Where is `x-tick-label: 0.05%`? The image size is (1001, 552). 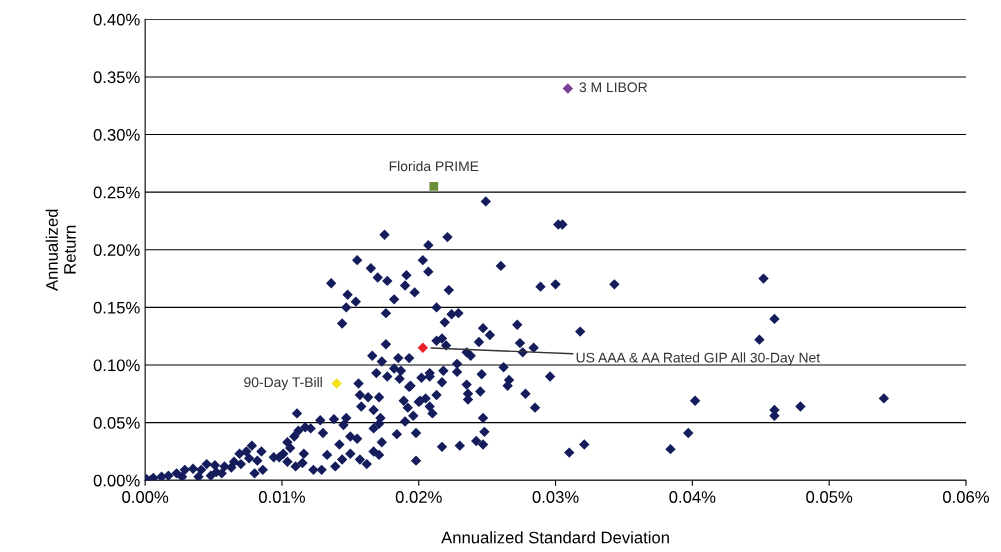 x-tick-label: 0.05% is located at coordinates (829, 497).